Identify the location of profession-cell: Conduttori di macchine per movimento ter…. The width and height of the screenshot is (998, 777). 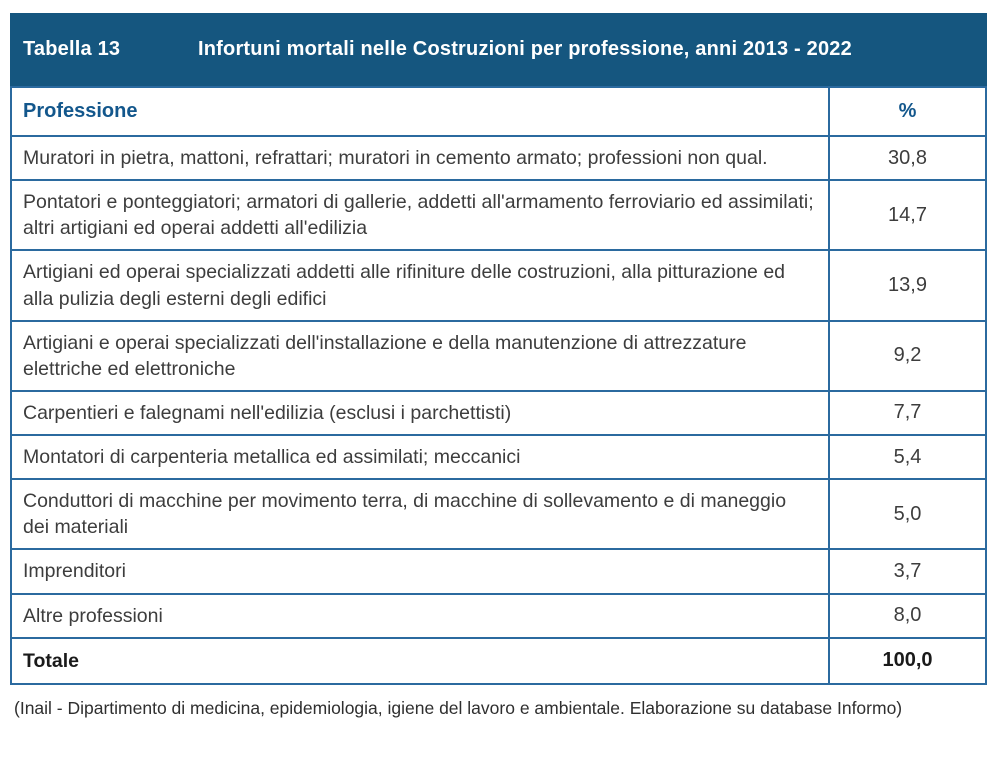
(420, 514).